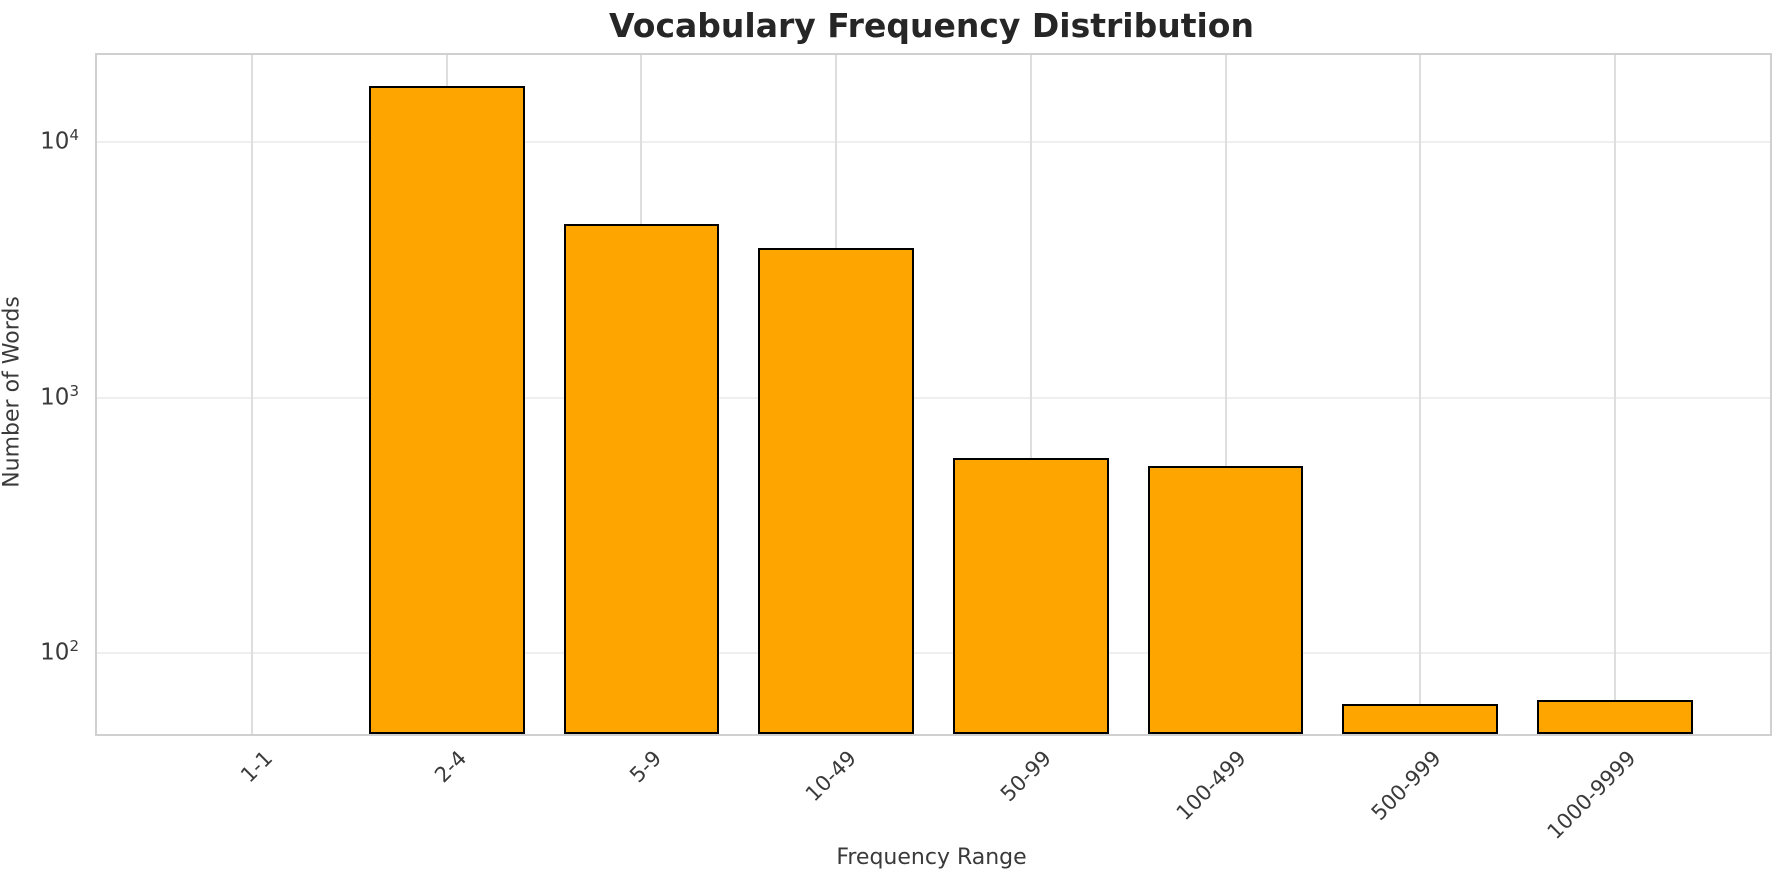 The height and width of the screenshot is (885, 1783). What do you see at coordinates (1025, 776) in the screenshot?
I see `x-tick-label-50-99: 50-99` at bounding box center [1025, 776].